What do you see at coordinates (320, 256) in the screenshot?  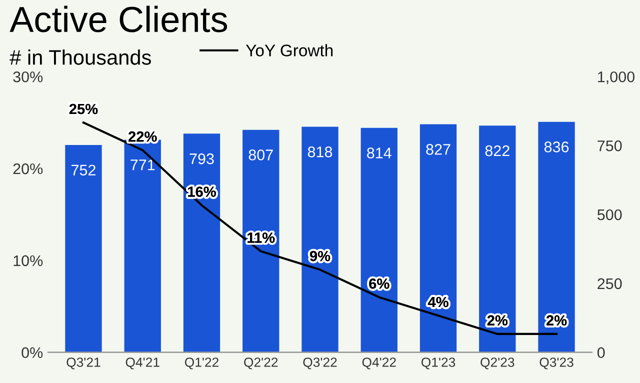 I see `data-label: 9%` at bounding box center [320, 256].